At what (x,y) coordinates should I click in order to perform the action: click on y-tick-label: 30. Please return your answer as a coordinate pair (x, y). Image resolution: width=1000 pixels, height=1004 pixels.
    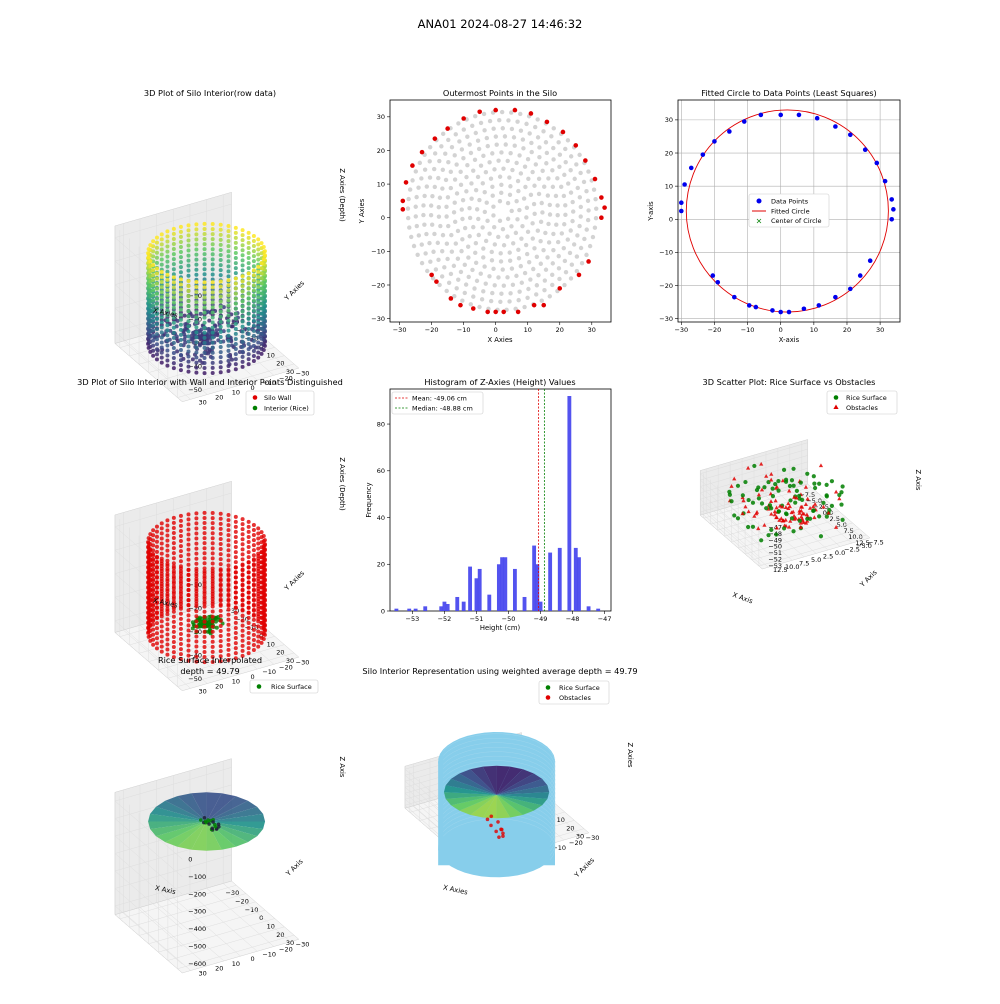
    Looking at the image, I should click on (202, 402).